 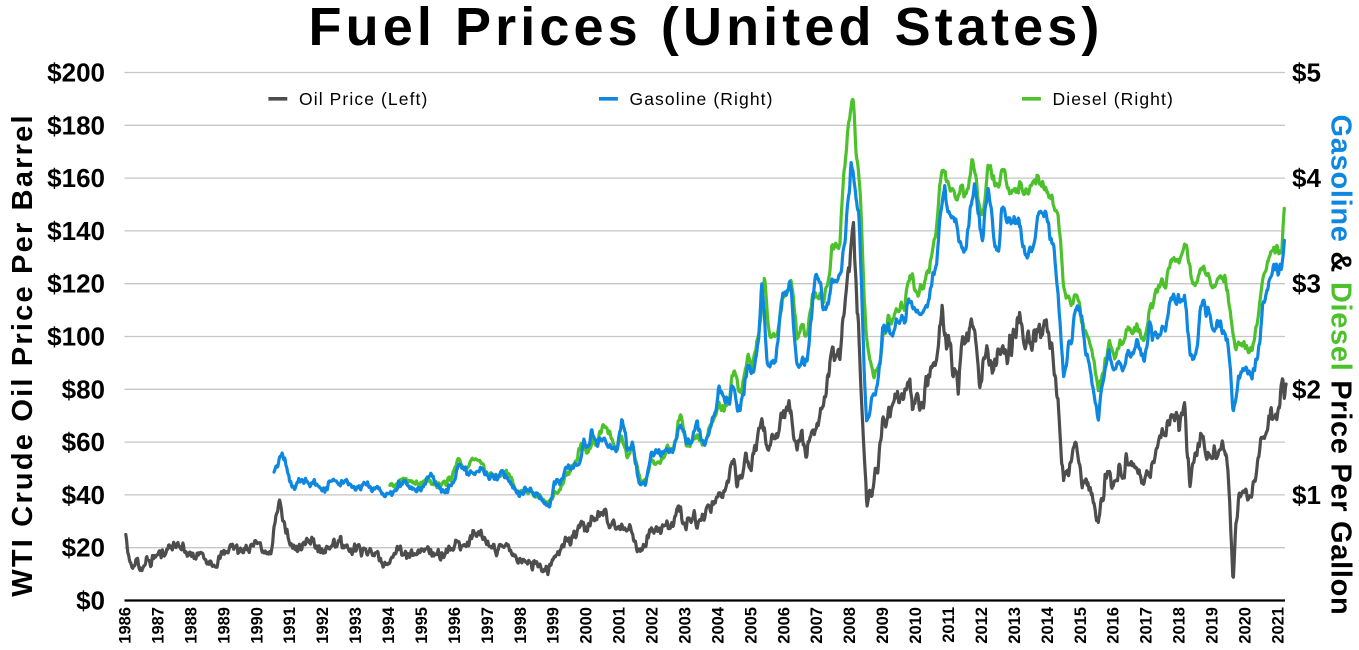 What do you see at coordinates (1213, 625) in the screenshot?
I see `svg-text: 2019` at bounding box center [1213, 625].